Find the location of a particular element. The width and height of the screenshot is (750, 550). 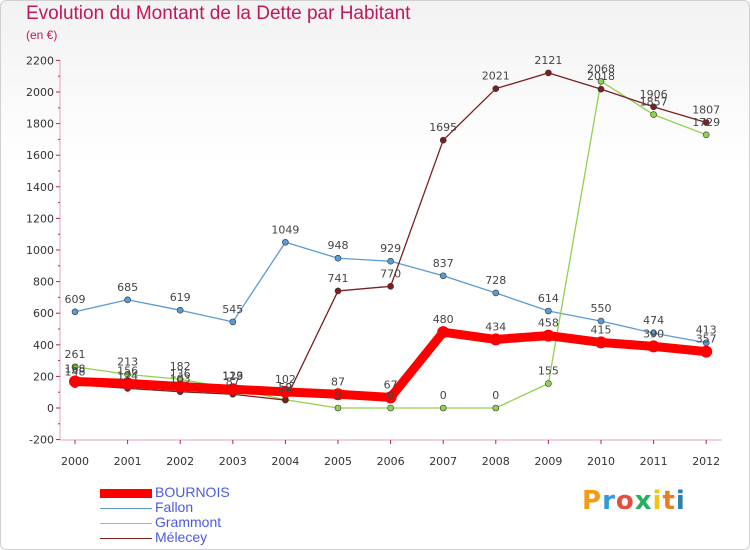

data-label-bournois: 156 is located at coordinates (127, 370).